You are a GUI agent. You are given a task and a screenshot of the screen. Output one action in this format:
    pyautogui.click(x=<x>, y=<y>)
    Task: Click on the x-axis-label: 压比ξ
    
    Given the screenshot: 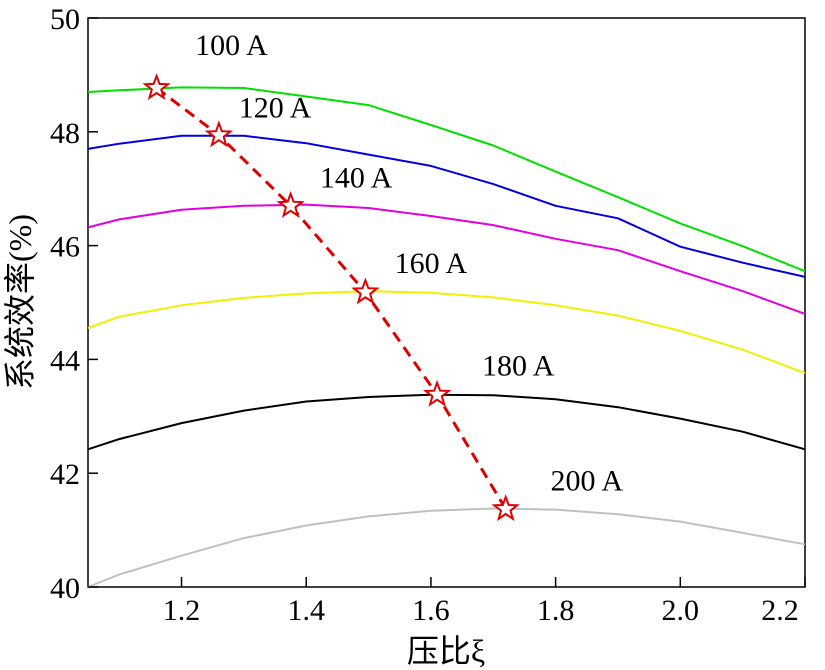 What is the action you would take?
    pyautogui.click(x=446, y=651)
    